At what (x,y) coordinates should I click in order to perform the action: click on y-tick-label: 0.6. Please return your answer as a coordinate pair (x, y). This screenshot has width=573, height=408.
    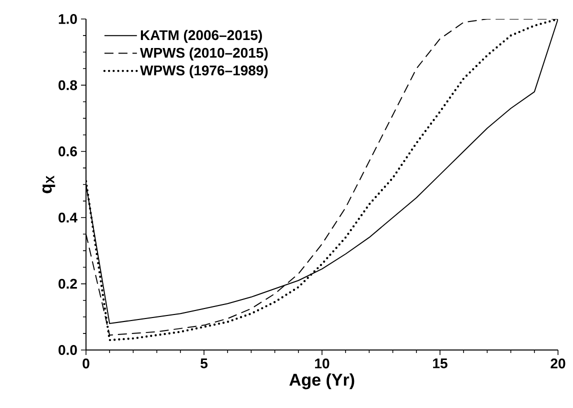
    Looking at the image, I should click on (67, 151).